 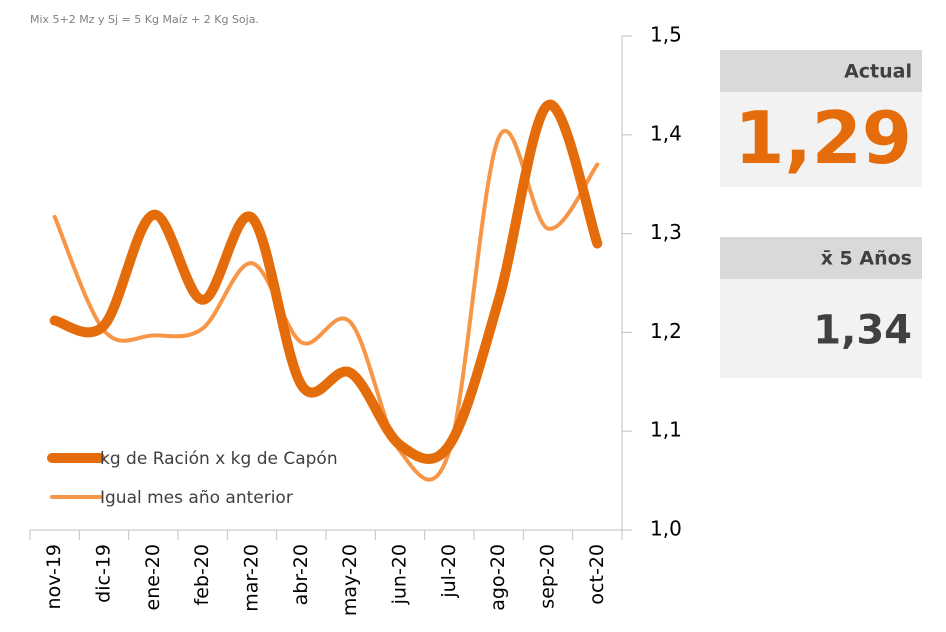 What do you see at coordinates (666, 35) in the screenshot?
I see `y-tick-label: 1,5` at bounding box center [666, 35].